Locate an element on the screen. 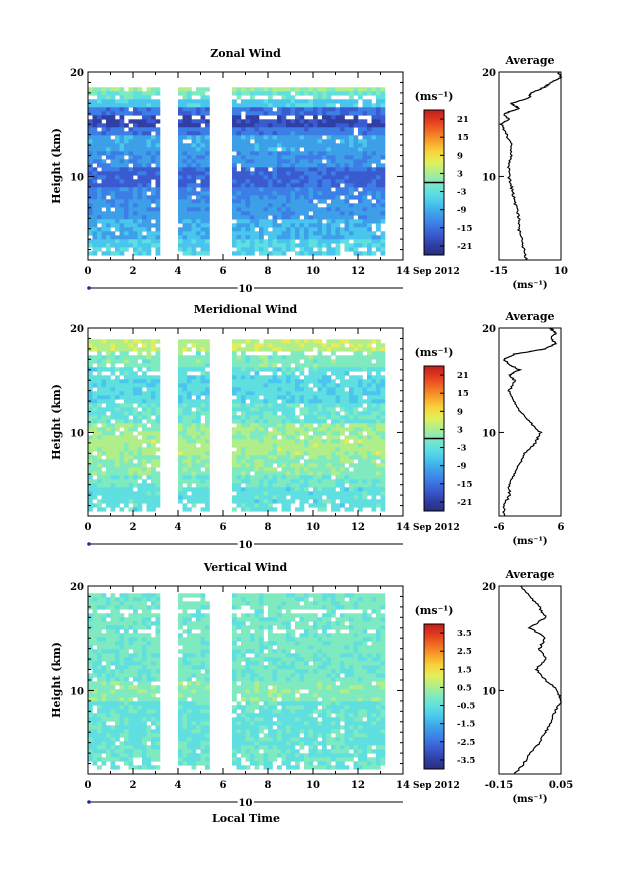  colorbar-tick-label: -3.5 is located at coordinates (466, 761).